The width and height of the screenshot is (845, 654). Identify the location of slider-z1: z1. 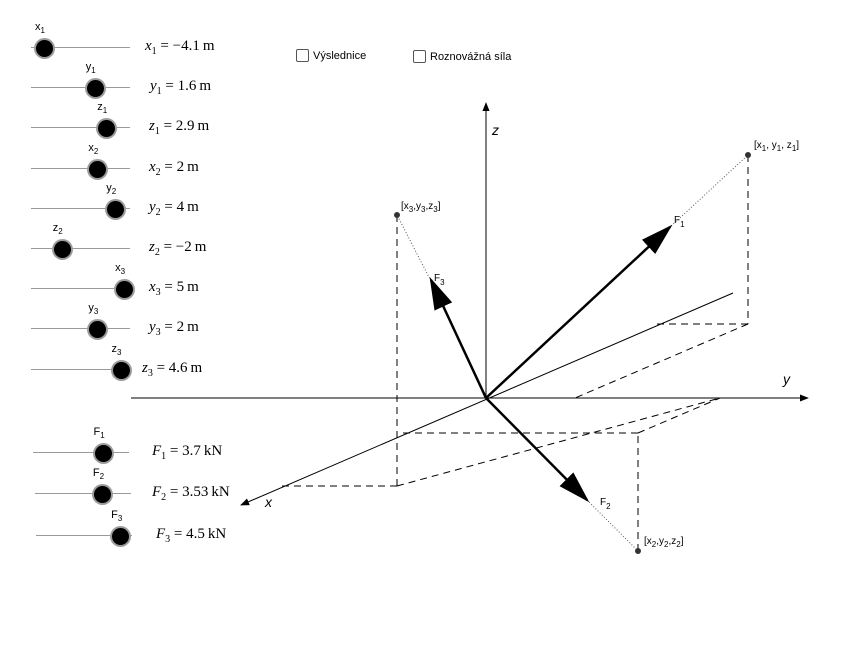
(80, 119).